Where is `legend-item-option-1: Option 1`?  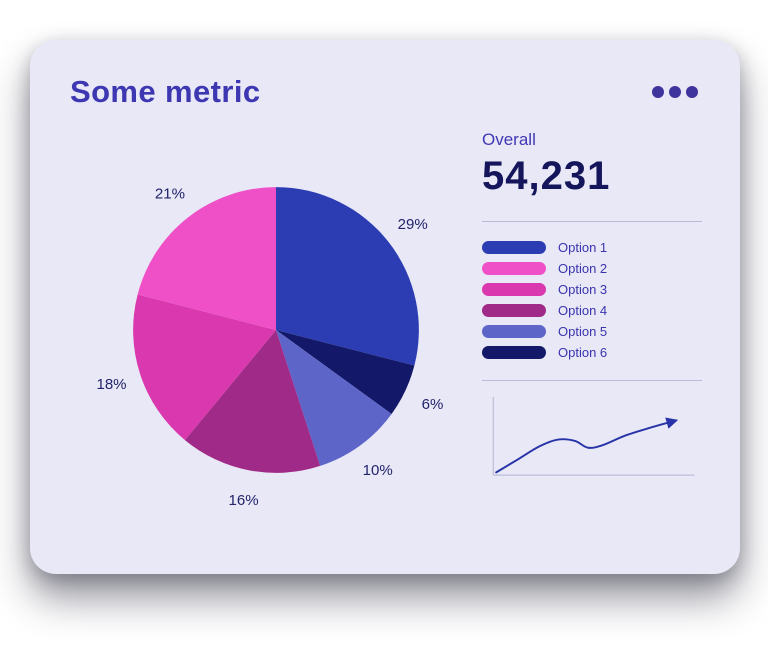 legend-item-option-1: Option 1 is located at coordinates (592, 247).